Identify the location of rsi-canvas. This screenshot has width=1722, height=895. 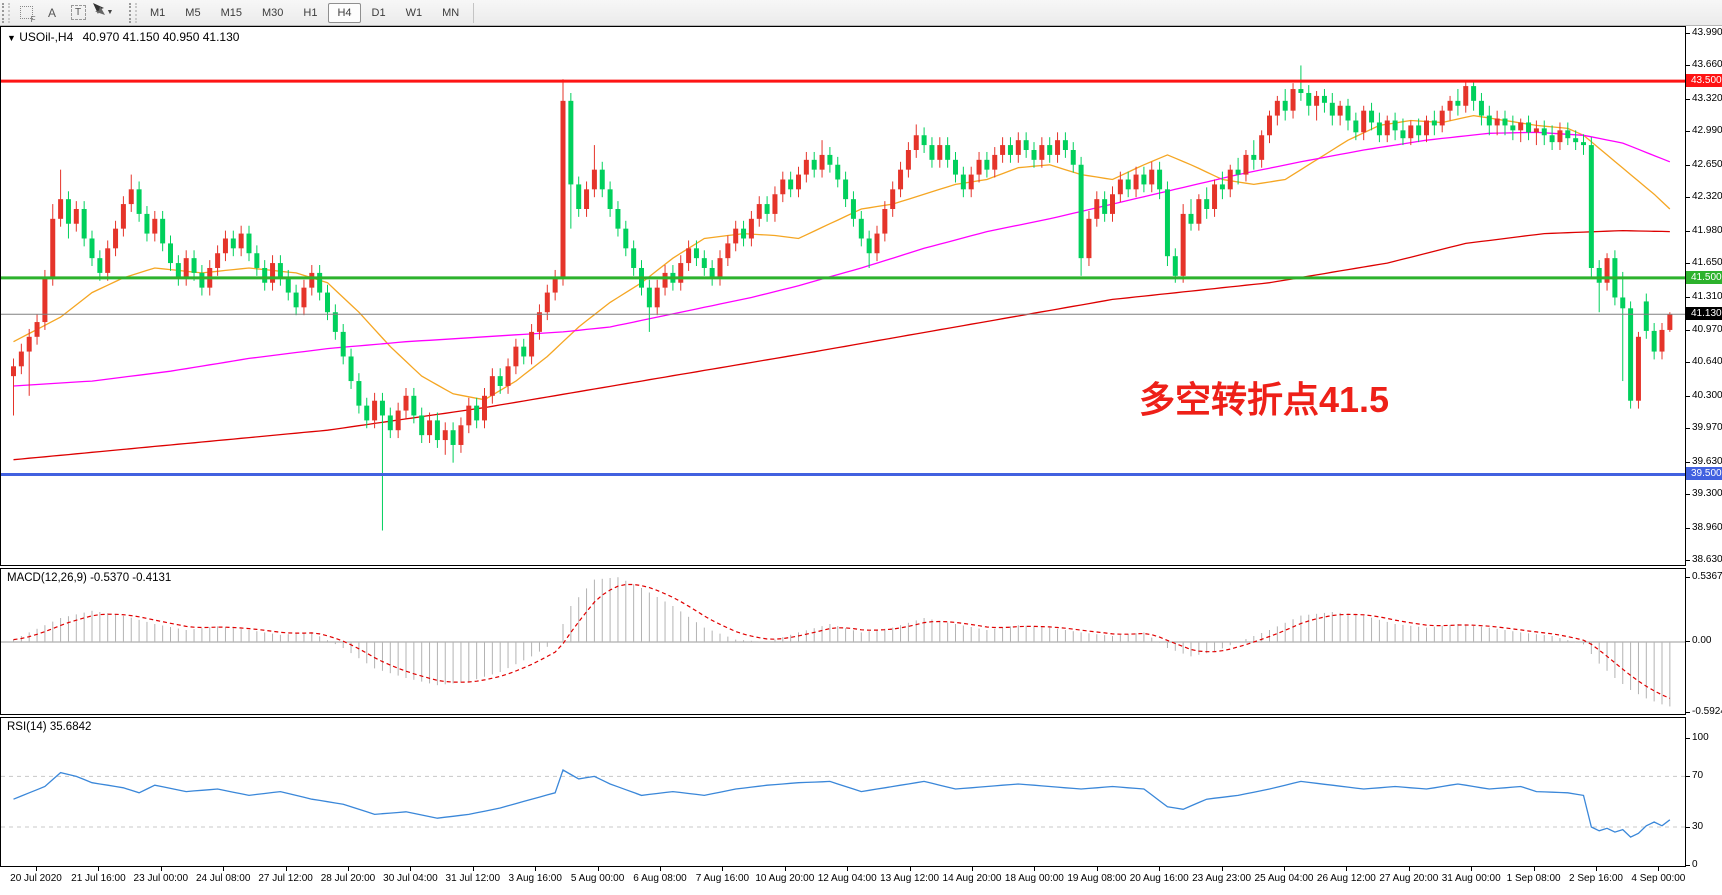
(843, 803).